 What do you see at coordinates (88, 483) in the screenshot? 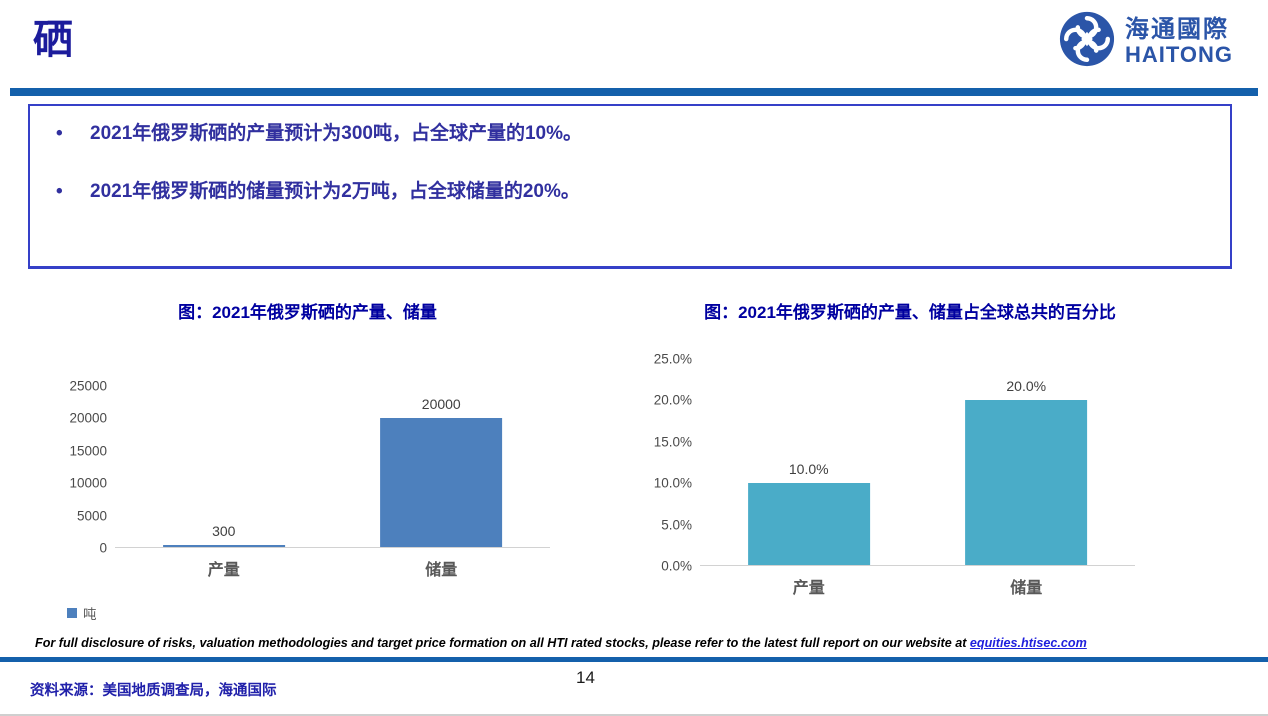
I see `y-tick-label: 10000` at bounding box center [88, 483].